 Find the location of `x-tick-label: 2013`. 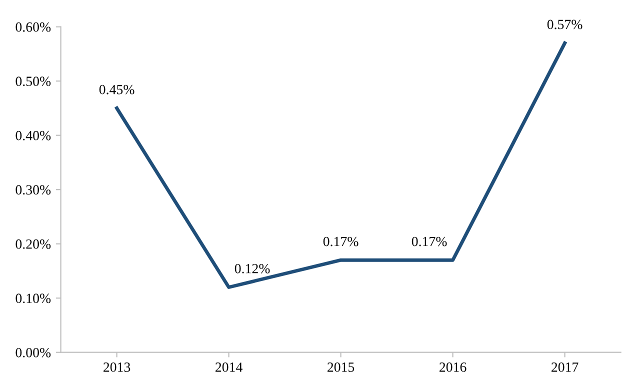

x-tick-label: 2013 is located at coordinates (117, 367).